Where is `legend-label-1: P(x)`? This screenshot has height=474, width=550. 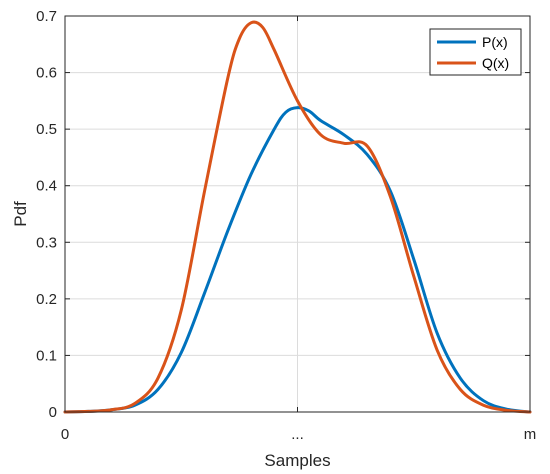 legend-label-1: P(x) is located at coordinates (495, 42).